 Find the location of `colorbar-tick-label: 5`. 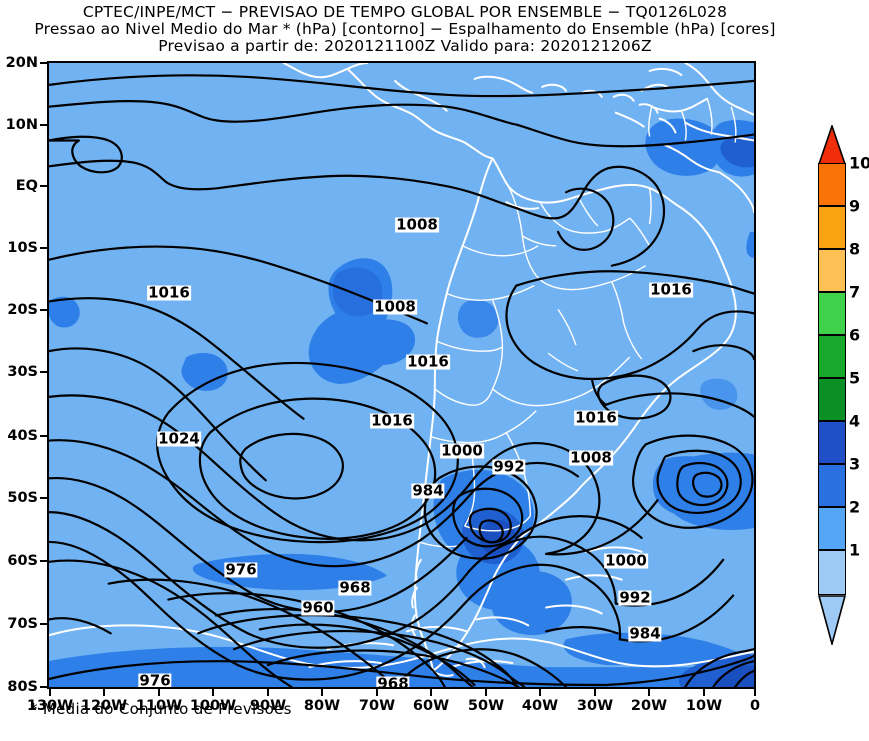

colorbar-tick-label: 5 is located at coordinates (855, 378).